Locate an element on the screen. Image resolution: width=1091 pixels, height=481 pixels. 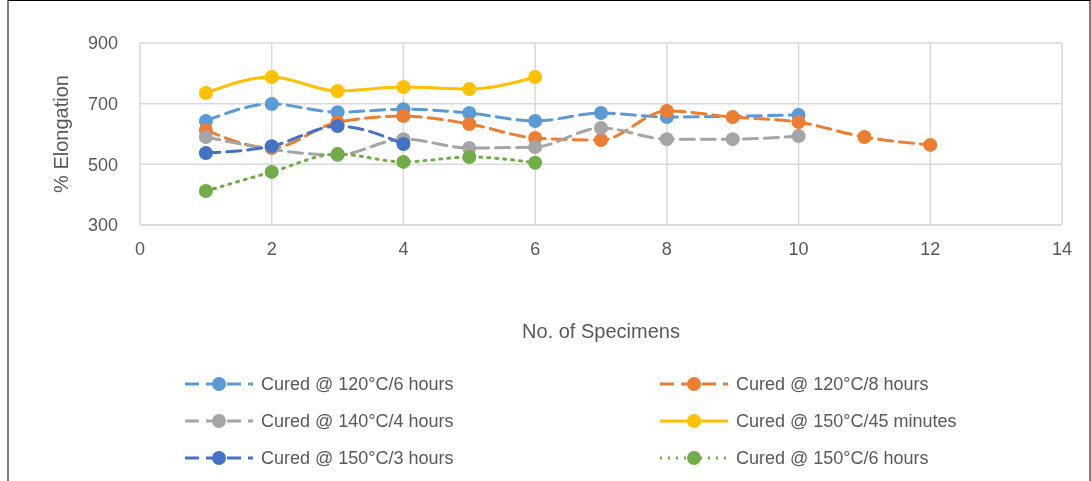
legend-label: Cured @ 120°C/6 hours is located at coordinates (357, 384).